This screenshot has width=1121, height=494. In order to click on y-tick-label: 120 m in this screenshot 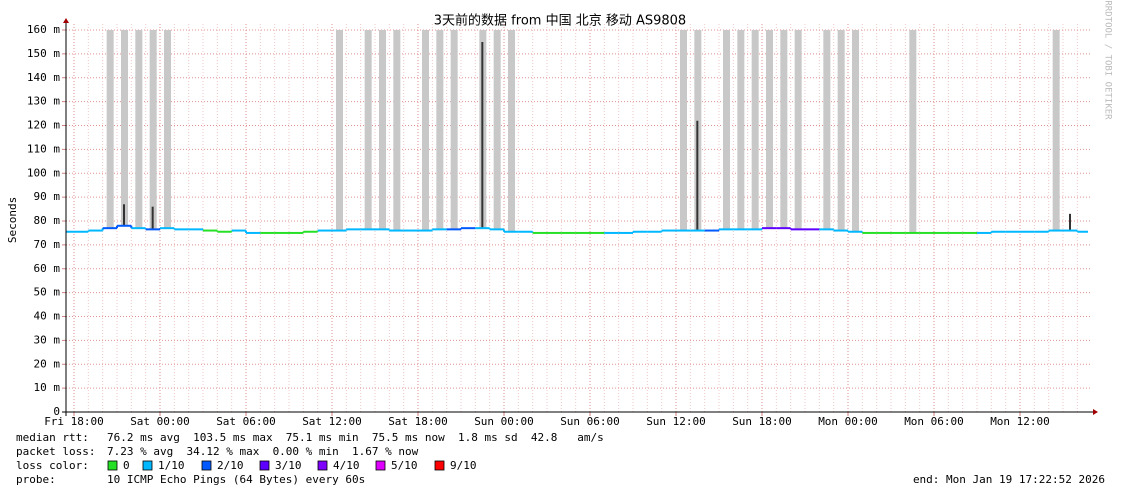, I will do `click(43, 125)`.